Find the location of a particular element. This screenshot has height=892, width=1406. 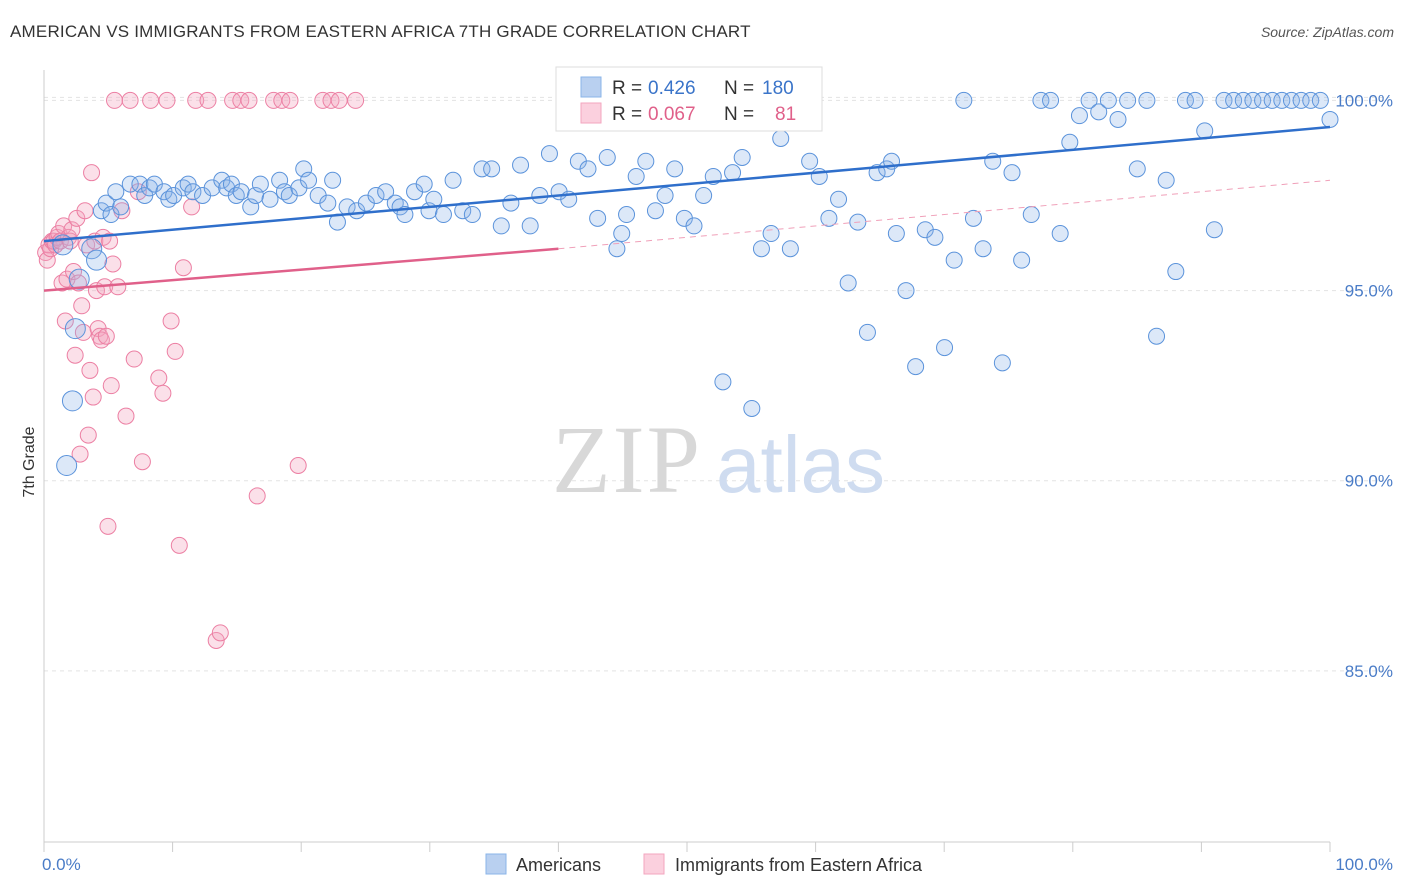

blue-trend-line is located at coordinates (687, 184).